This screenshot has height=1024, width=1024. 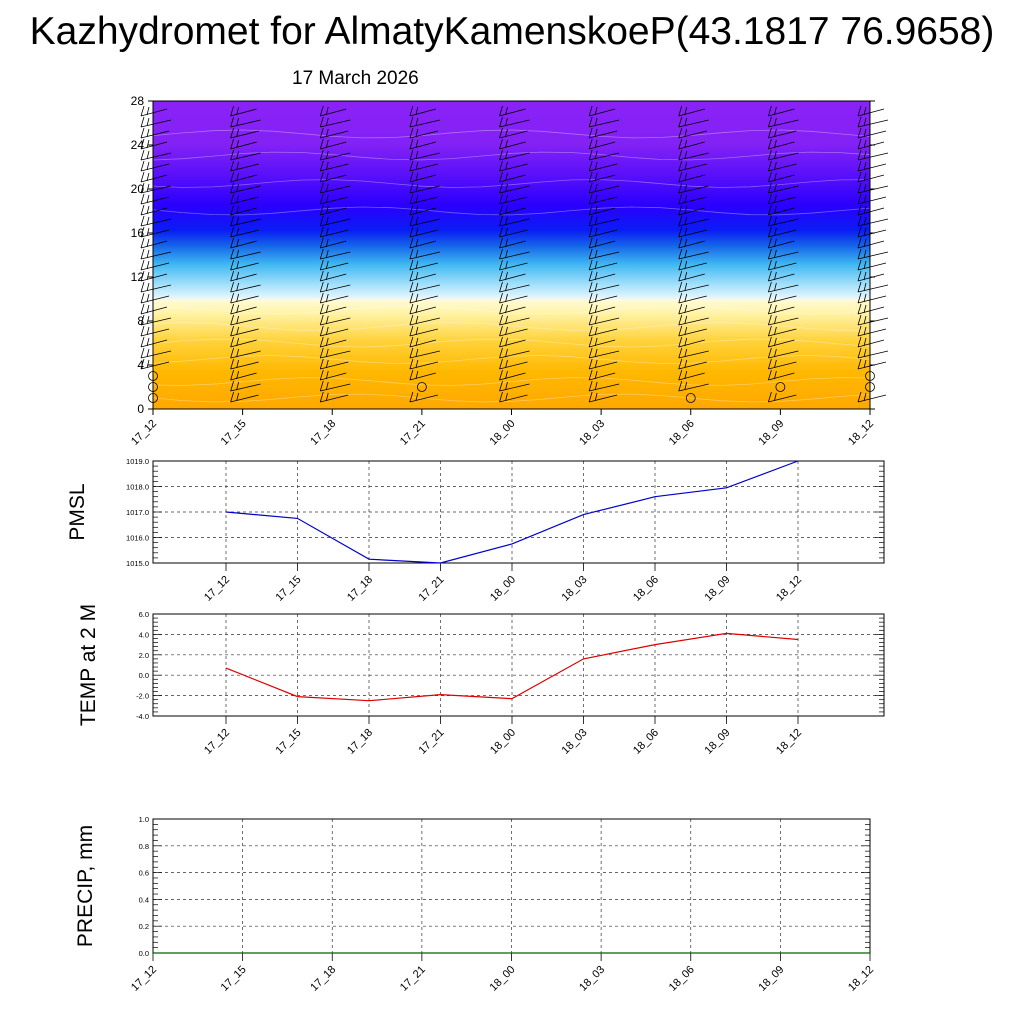 I want to click on y-tick-label: 1017.0, so click(x=137, y=512).